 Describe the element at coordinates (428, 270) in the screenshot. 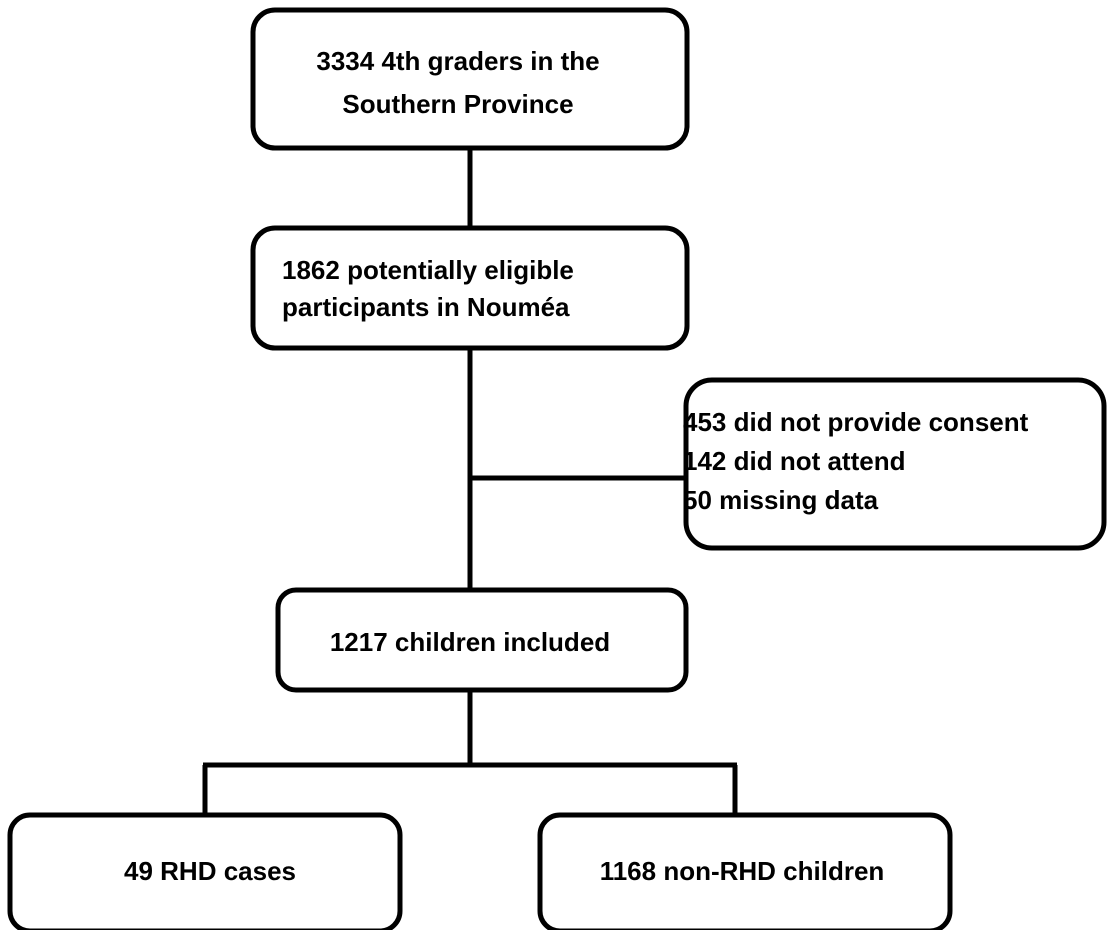

I see `box-text: 1862 potentially eligible` at that location.